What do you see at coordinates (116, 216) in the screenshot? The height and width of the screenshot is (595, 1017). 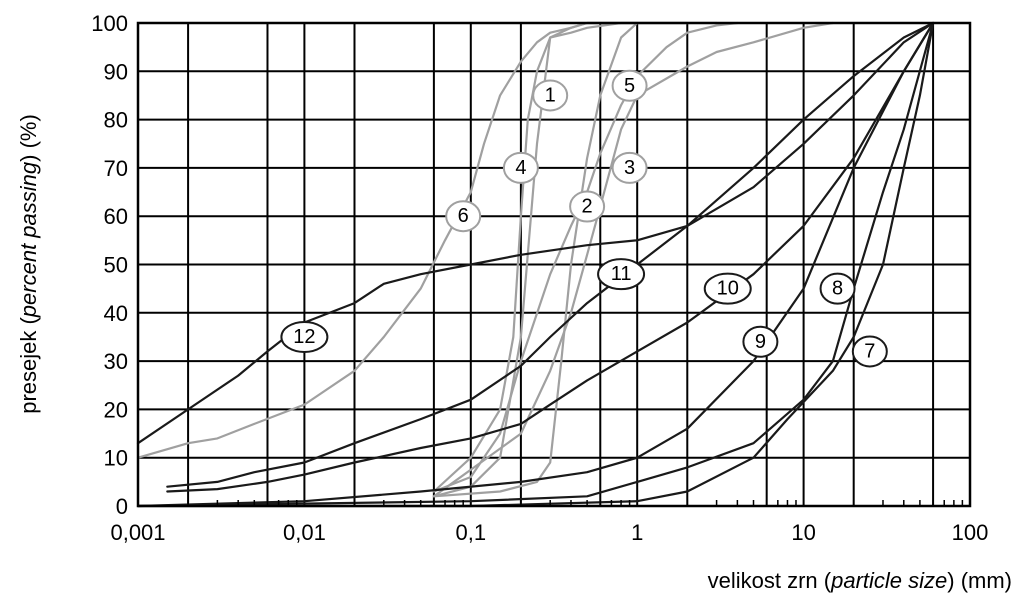 I see `y-tick-label: 60` at bounding box center [116, 216].